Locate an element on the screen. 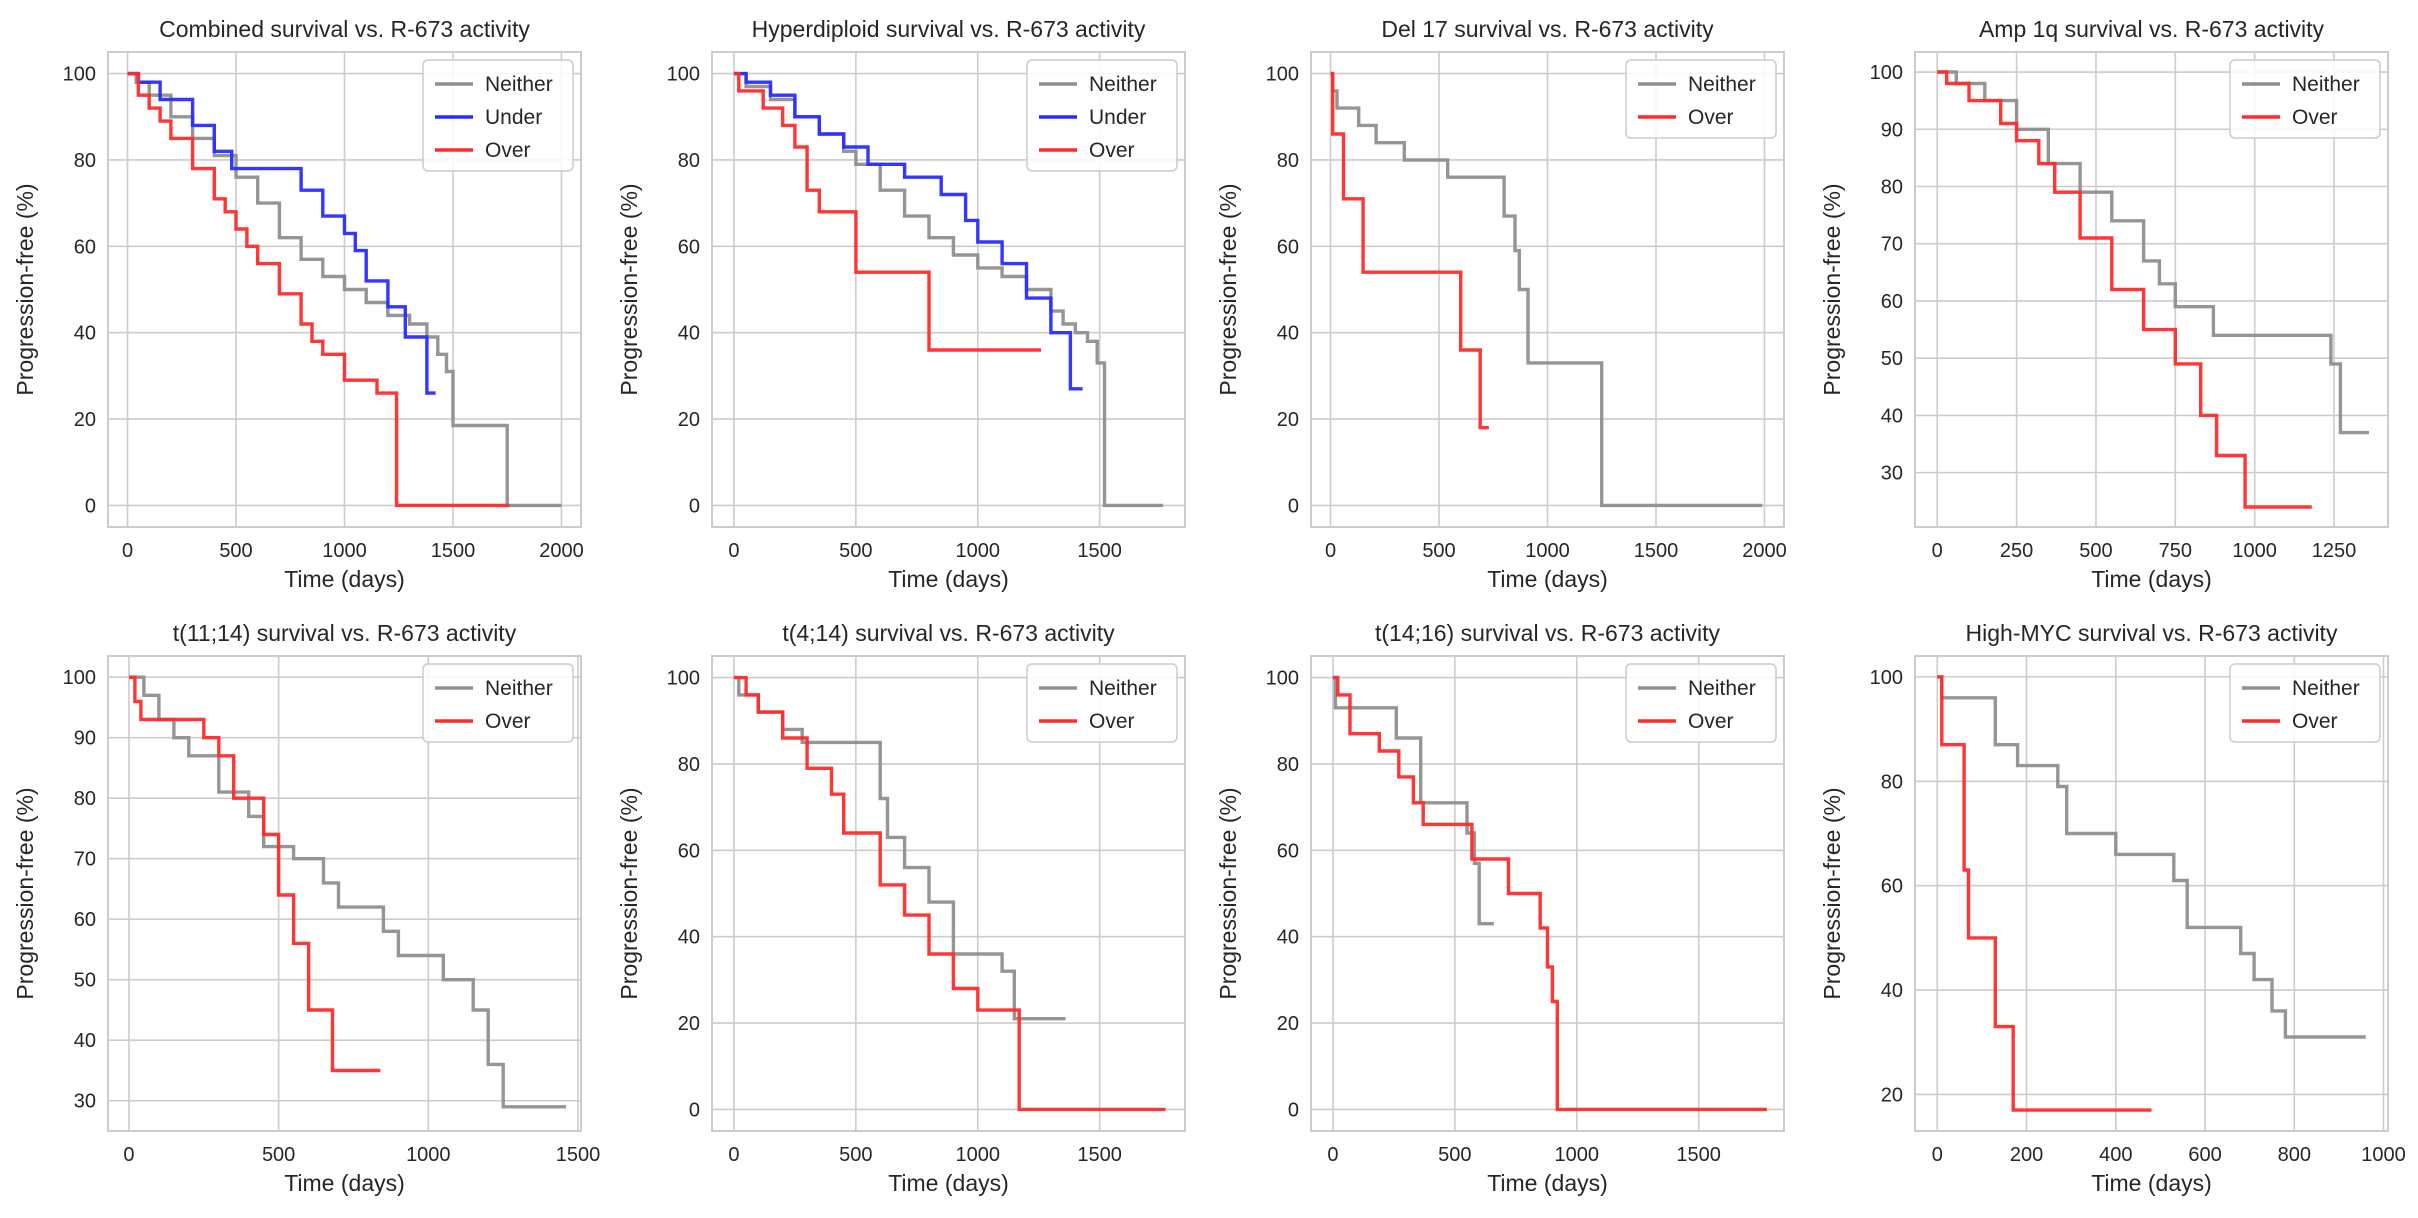  chart-title: t(4;14) survival vs. R-673 activity is located at coordinates (948, 633).